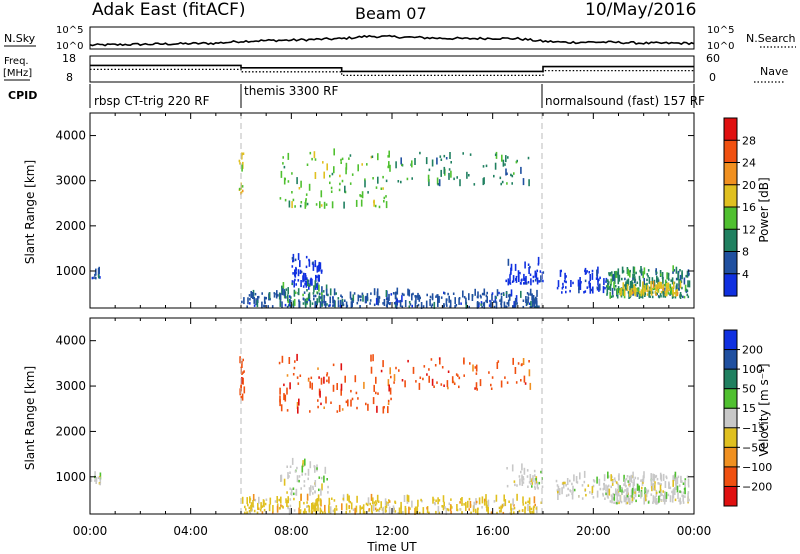 The height and width of the screenshot is (554, 800). Describe the element at coordinates (749, 207) in the screenshot. I see `colorbar-tick-label: 16` at that location.